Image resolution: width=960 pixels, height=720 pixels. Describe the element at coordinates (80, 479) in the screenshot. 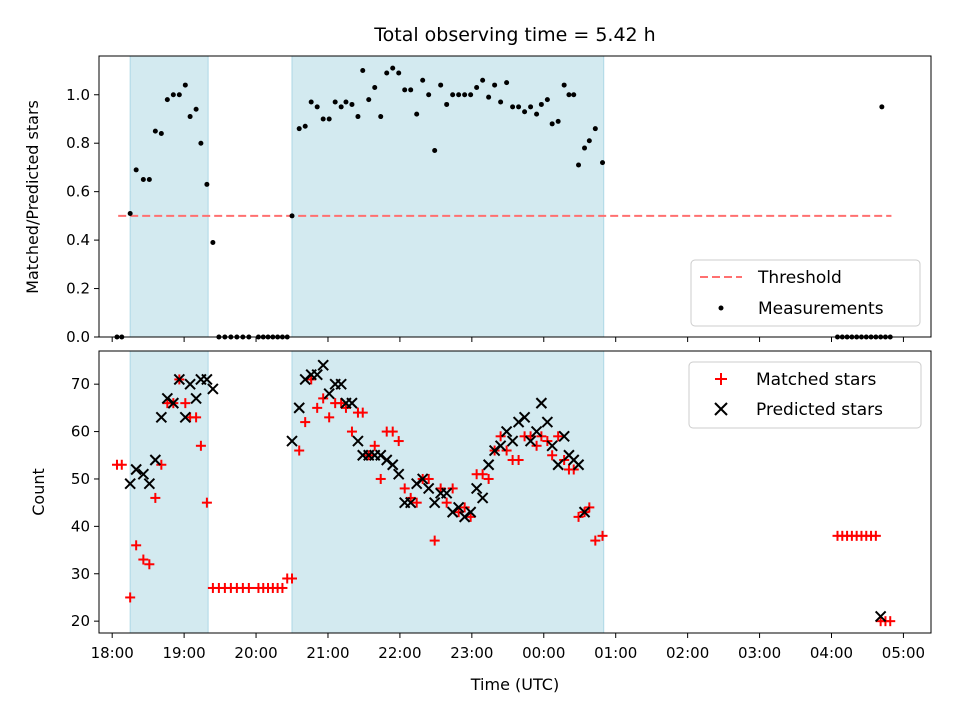

I see `bottom-y-tick-label: 50` at that location.